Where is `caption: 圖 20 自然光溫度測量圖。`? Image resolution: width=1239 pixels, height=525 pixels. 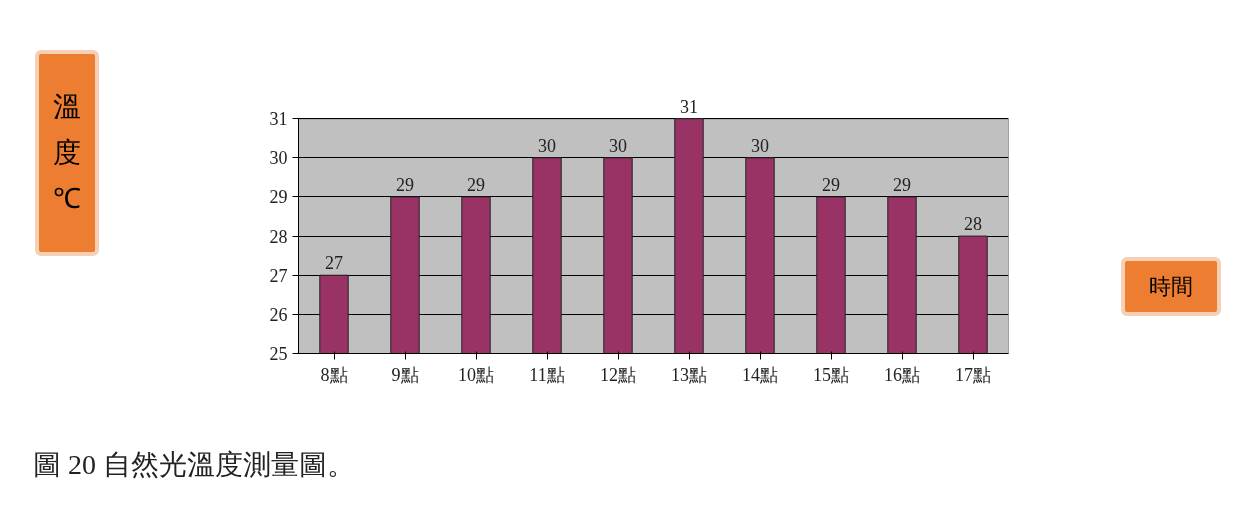 caption: 圖 20 自然光溫度測量圖。 is located at coordinates (194, 465).